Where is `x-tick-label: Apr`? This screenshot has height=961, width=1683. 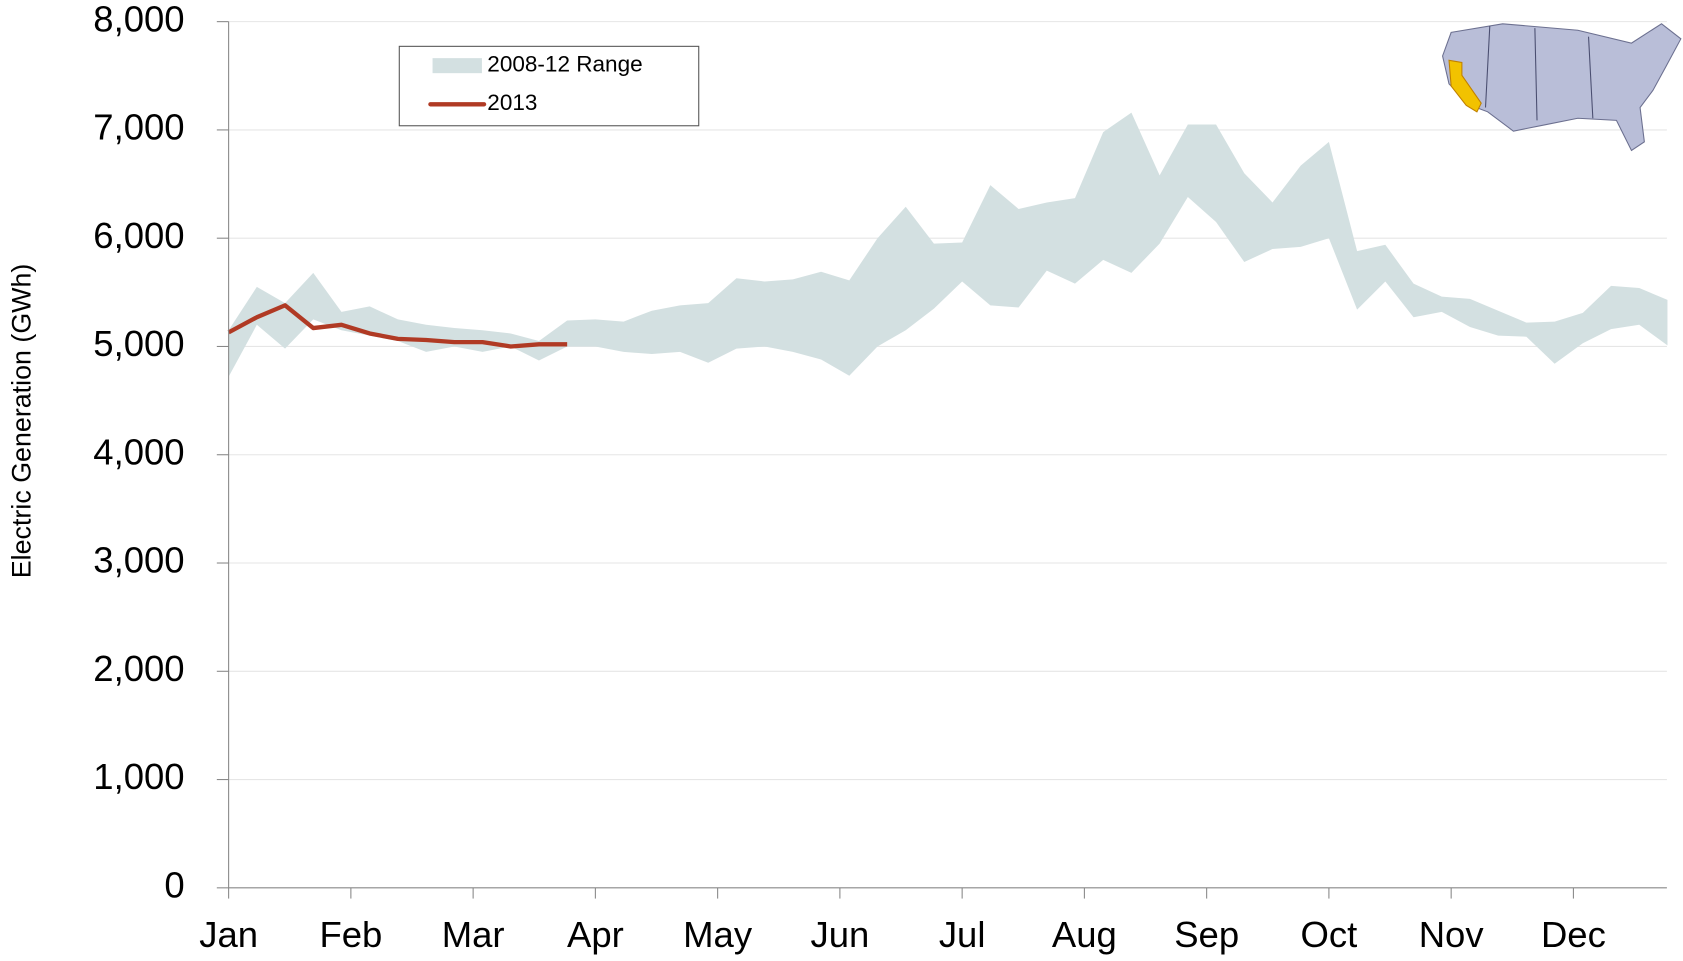 x-tick-label: Apr is located at coordinates (595, 934).